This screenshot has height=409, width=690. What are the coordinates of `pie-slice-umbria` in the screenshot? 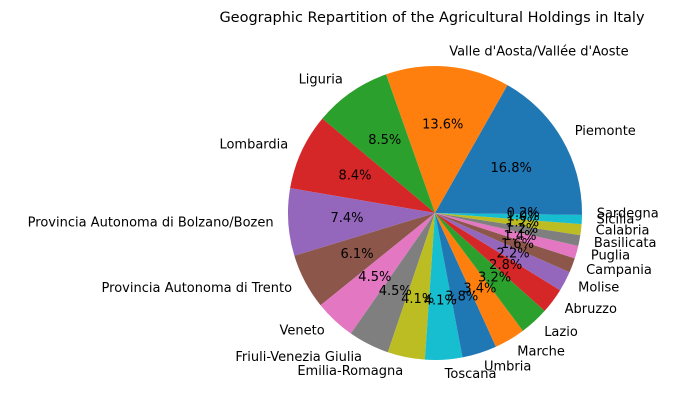 It's located at (465, 285).